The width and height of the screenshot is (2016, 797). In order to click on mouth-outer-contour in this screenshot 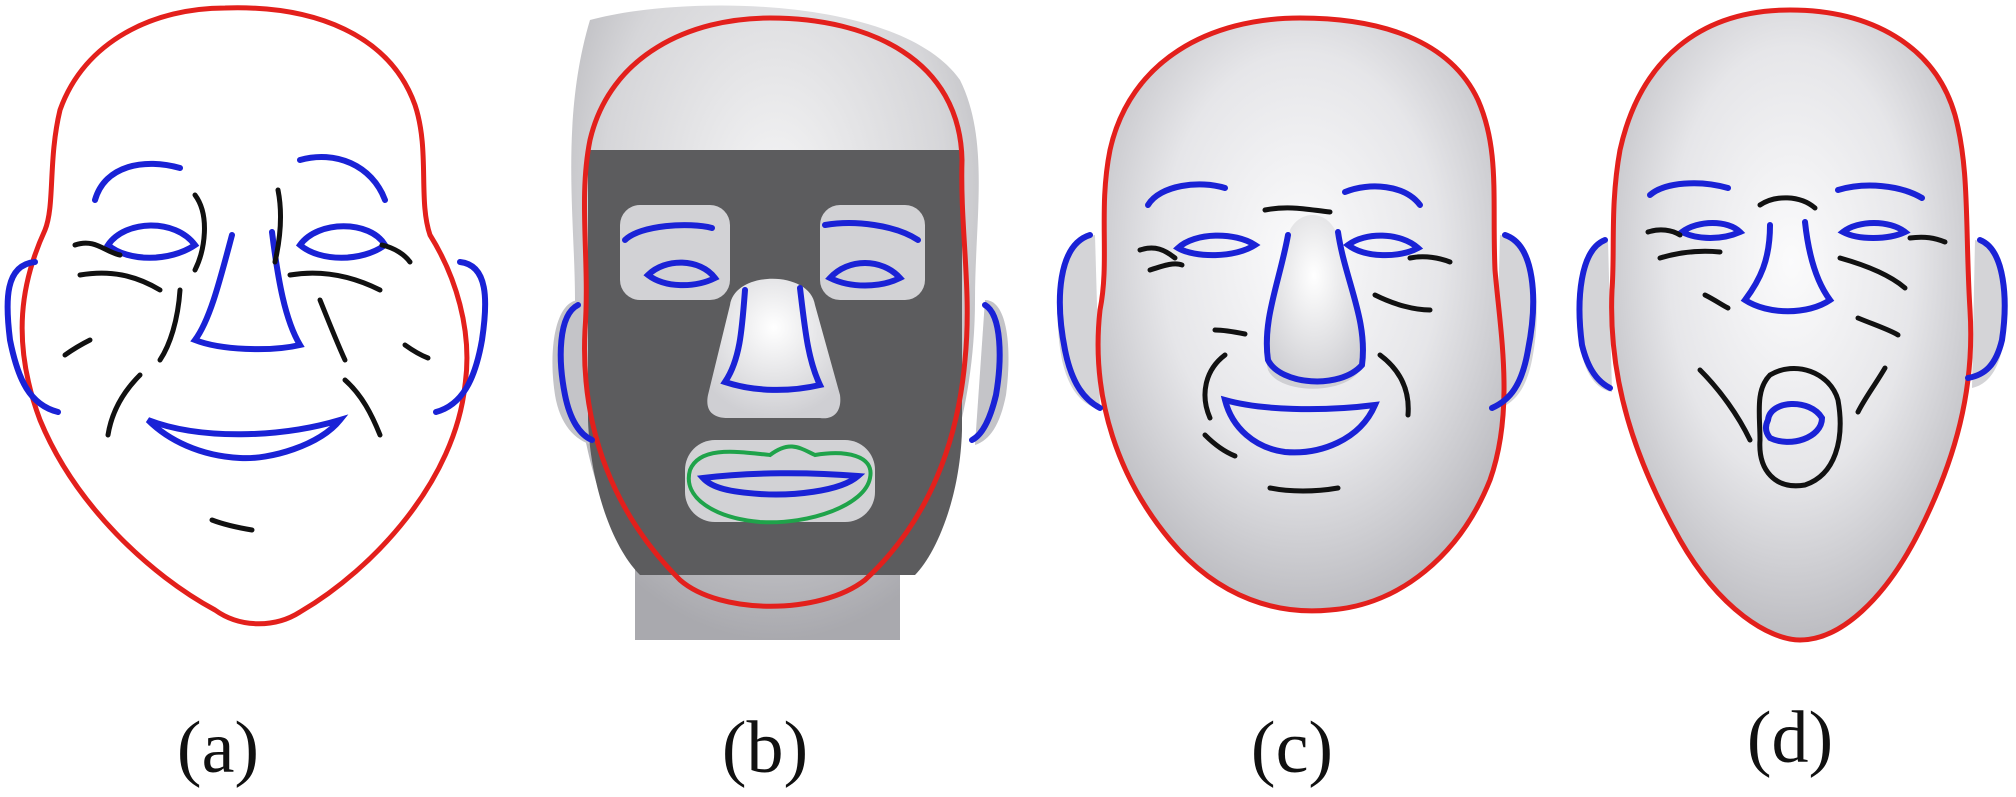, I will do `click(1799, 427)`.